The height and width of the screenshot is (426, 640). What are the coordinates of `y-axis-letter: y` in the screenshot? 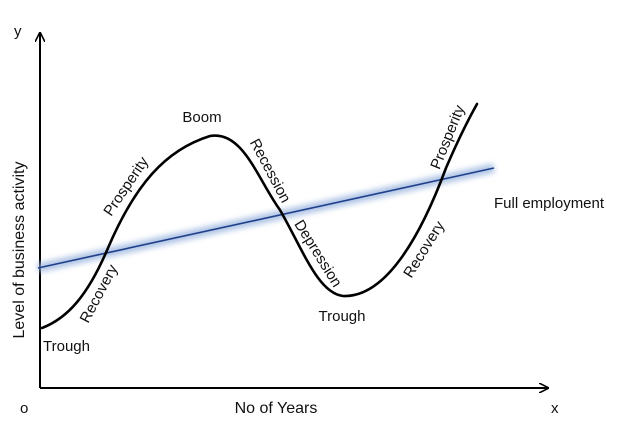 It's located at (18, 31).